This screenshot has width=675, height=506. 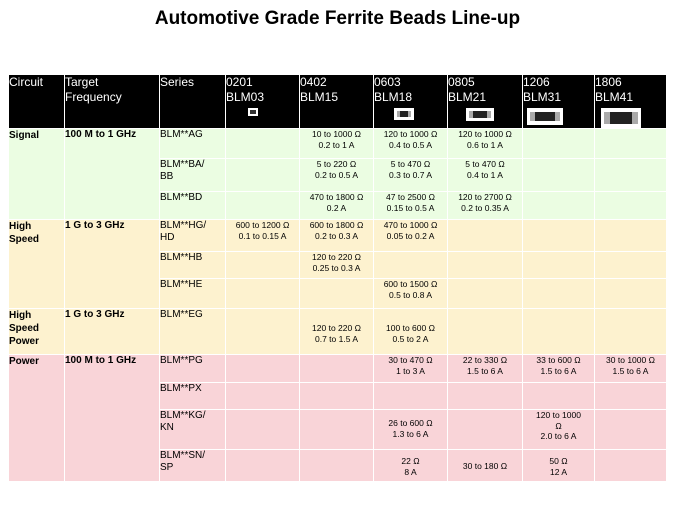 I want to click on cell-he-0603: 600 to 1500 Ω 0.5 to 0.8 A, so click(x=410, y=293).